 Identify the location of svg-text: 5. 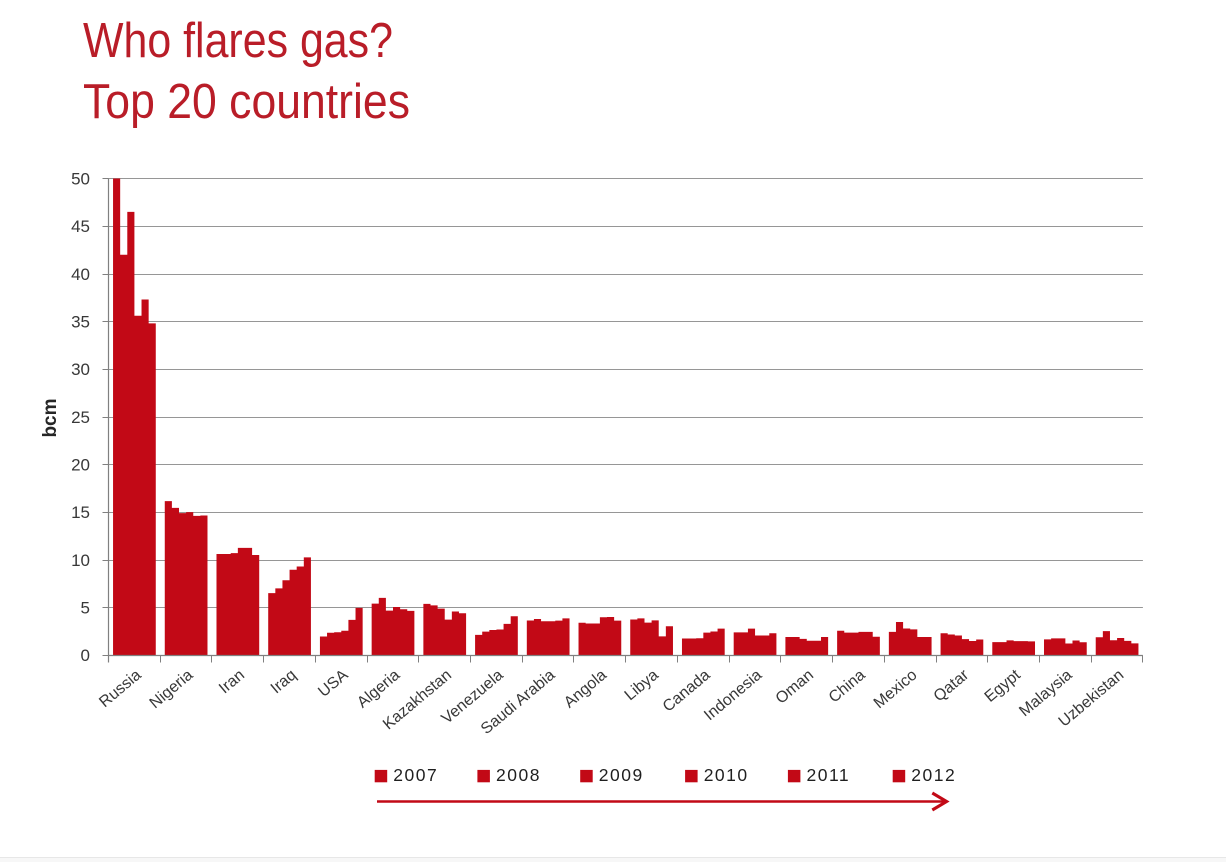
(85, 607).